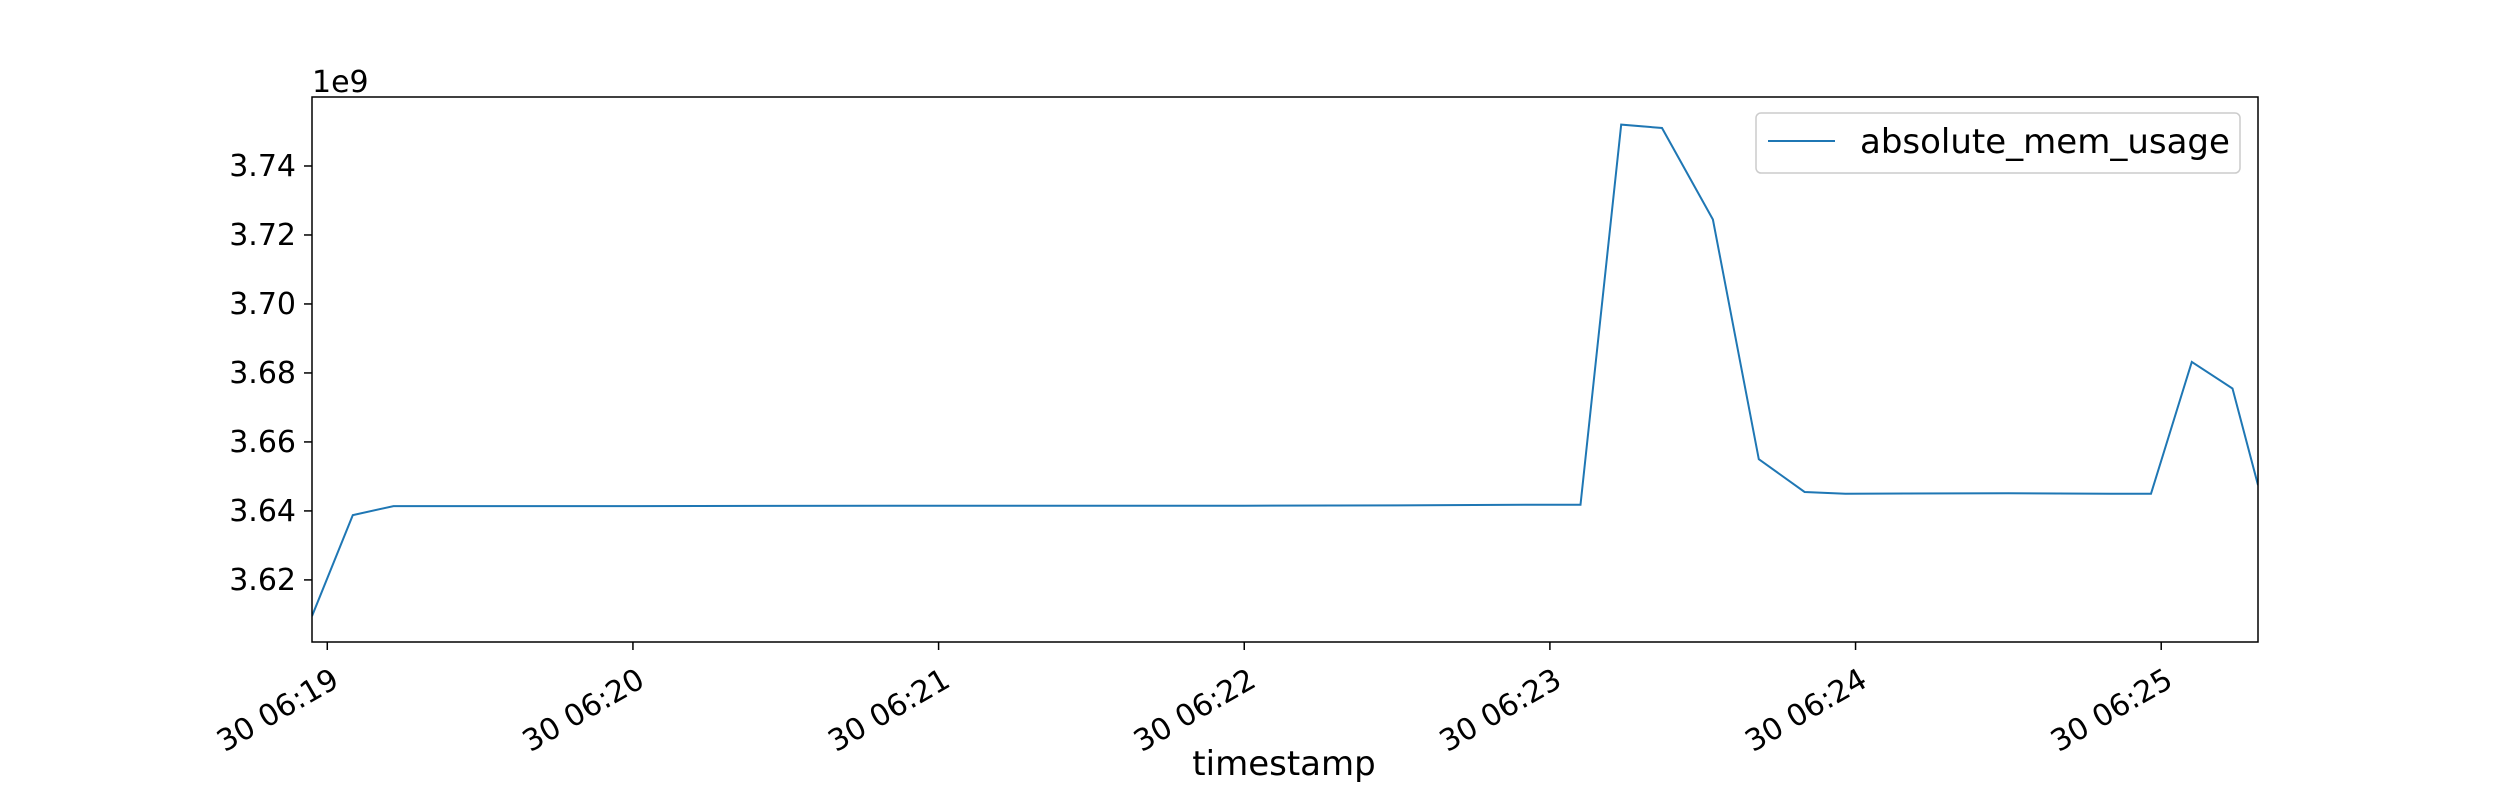  What do you see at coordinates (262, 304) in the screenshot?
I see `y-tick-label: 3.70` at bounding box center [262, 304].